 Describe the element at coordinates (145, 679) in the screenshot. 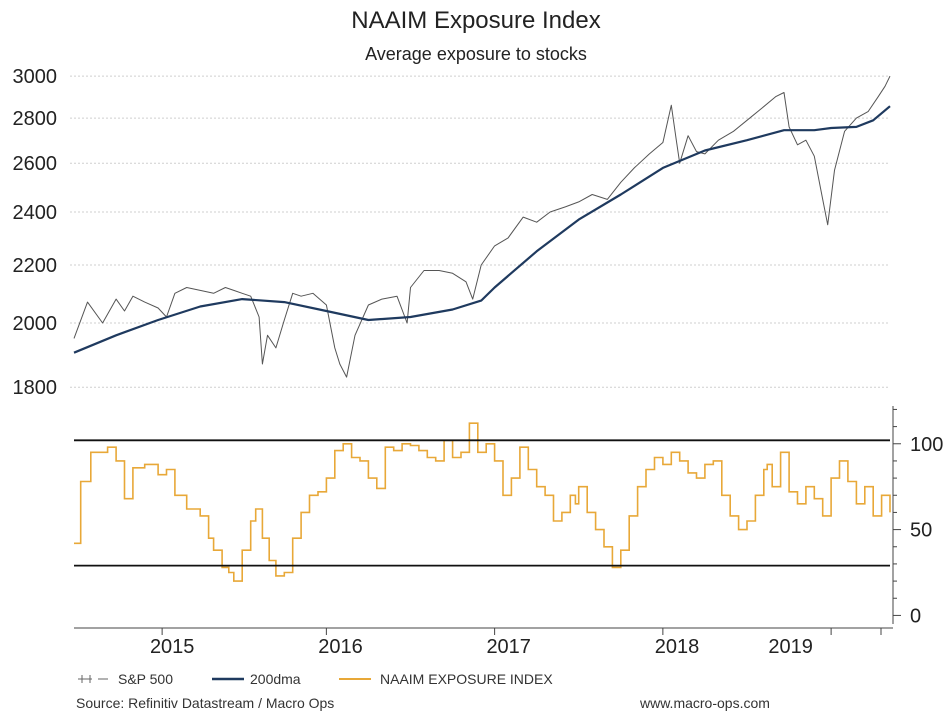

I see `legend-sp500-label: S&P 500` at that location.